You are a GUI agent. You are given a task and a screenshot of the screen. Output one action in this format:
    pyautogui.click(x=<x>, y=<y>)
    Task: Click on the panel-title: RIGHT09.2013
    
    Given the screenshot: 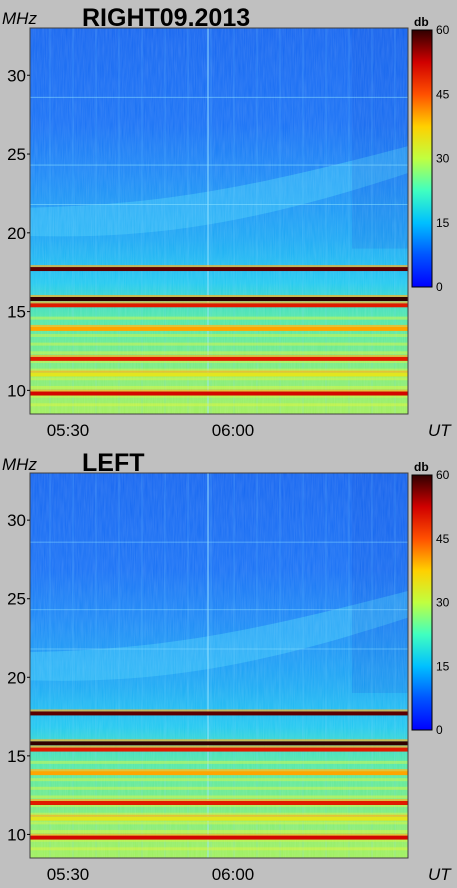 What is the action you would take?
    pyautogui.click(x=166, y=18)
    